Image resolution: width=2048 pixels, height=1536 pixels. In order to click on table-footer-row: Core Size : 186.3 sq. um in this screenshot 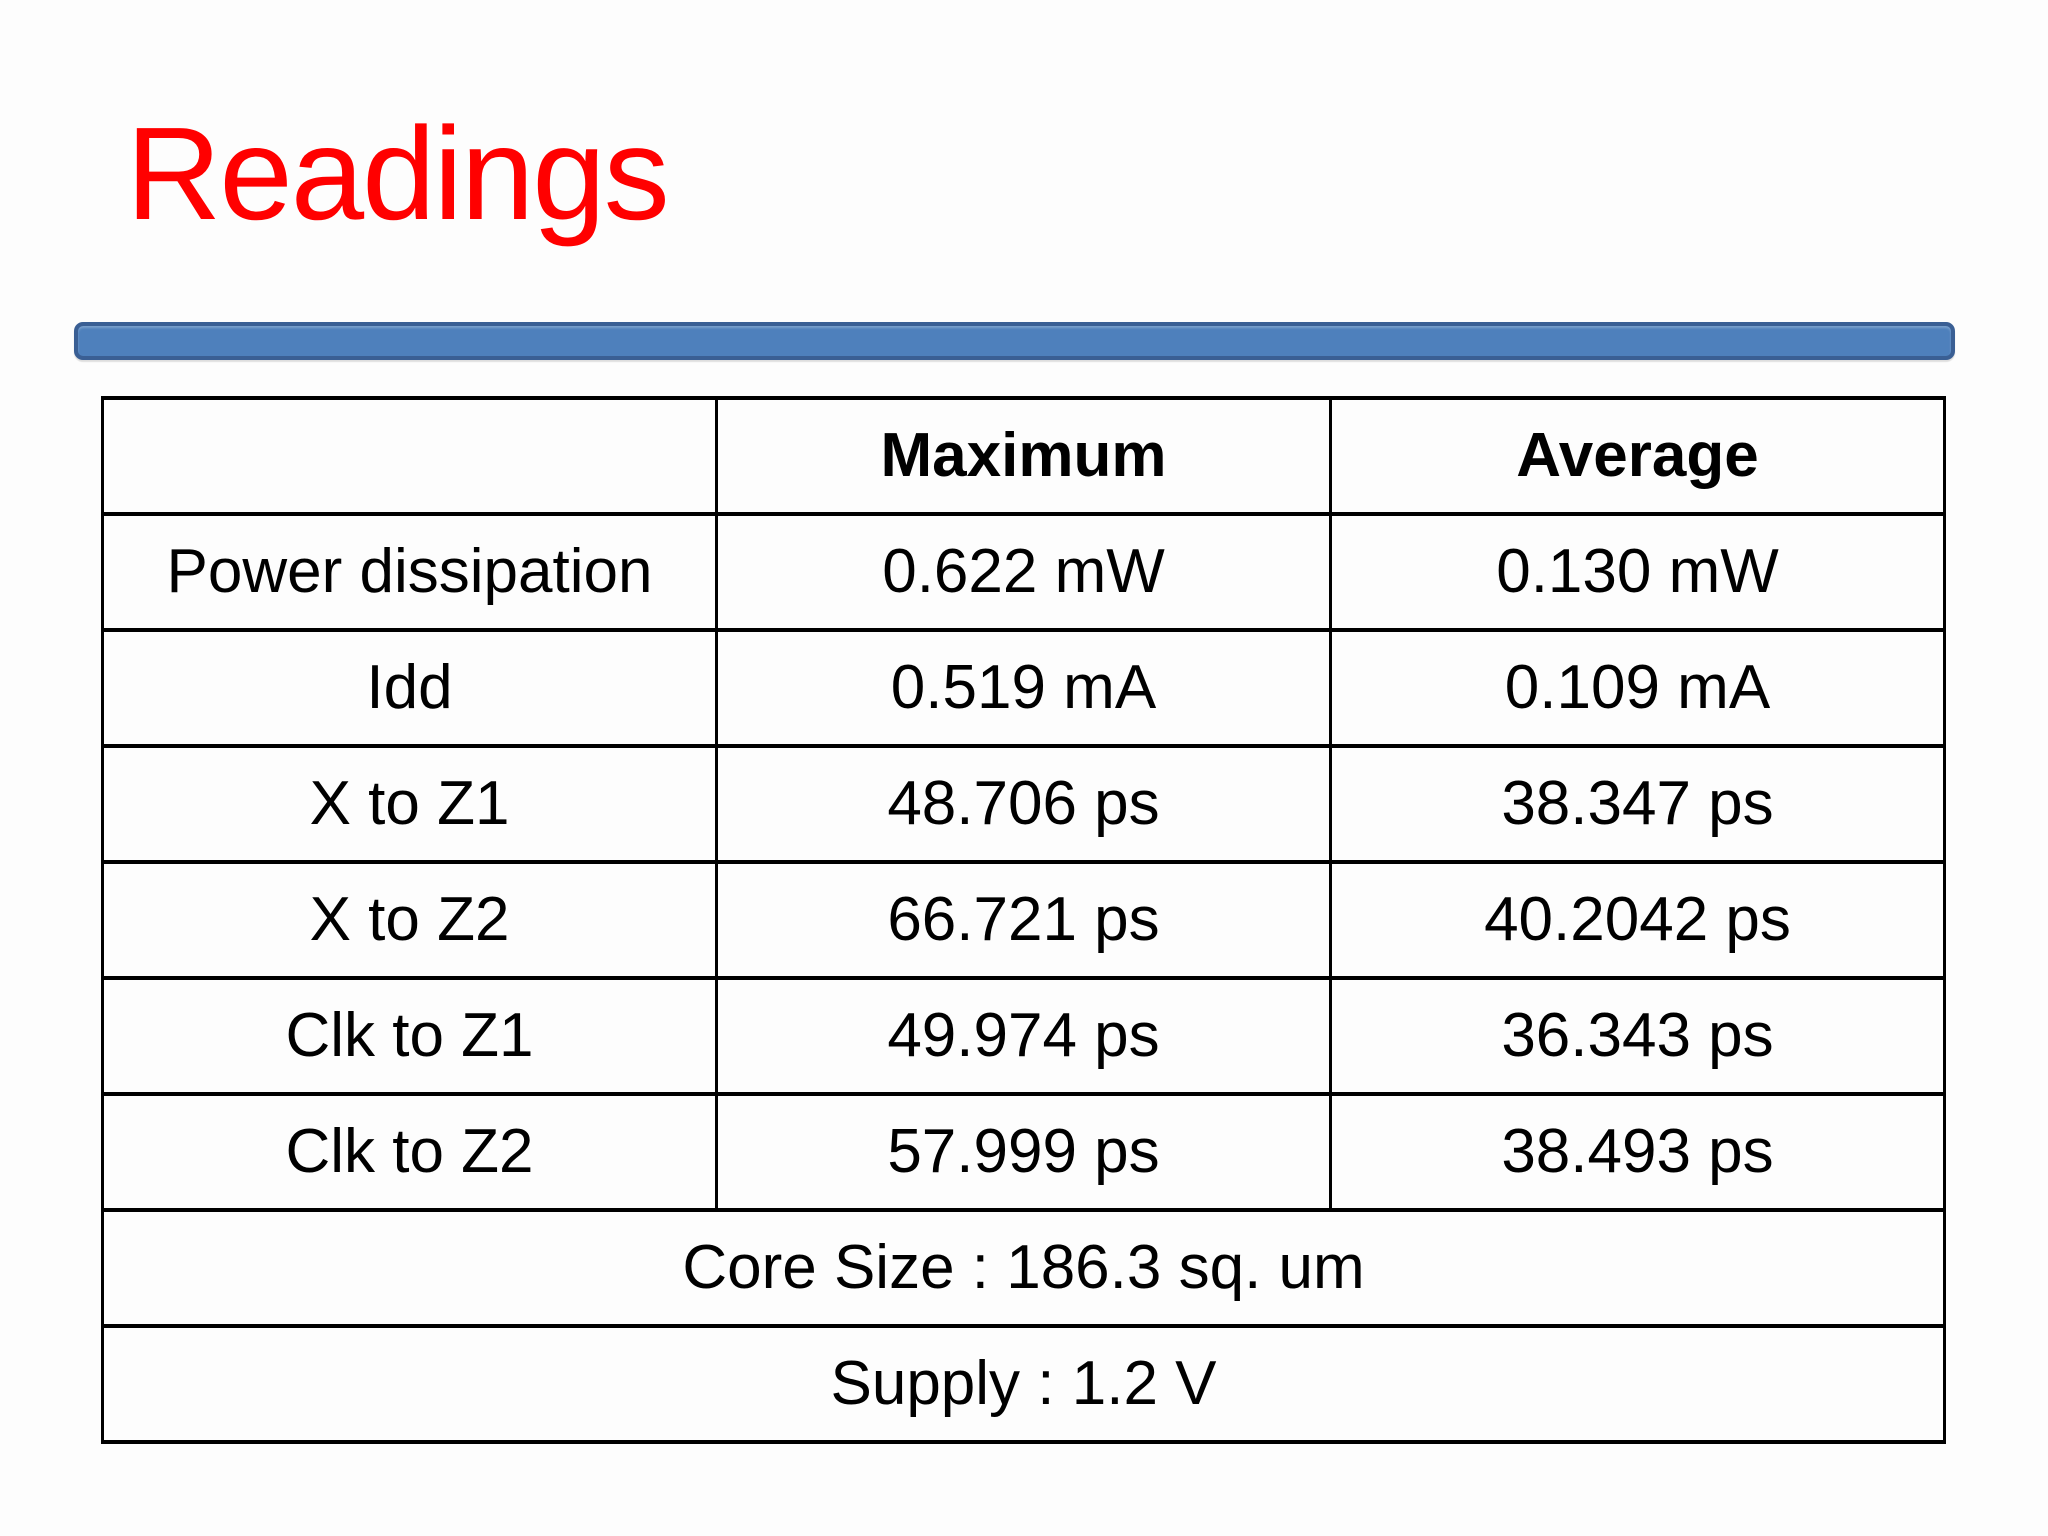, I will do `click(1023, 1268)`.